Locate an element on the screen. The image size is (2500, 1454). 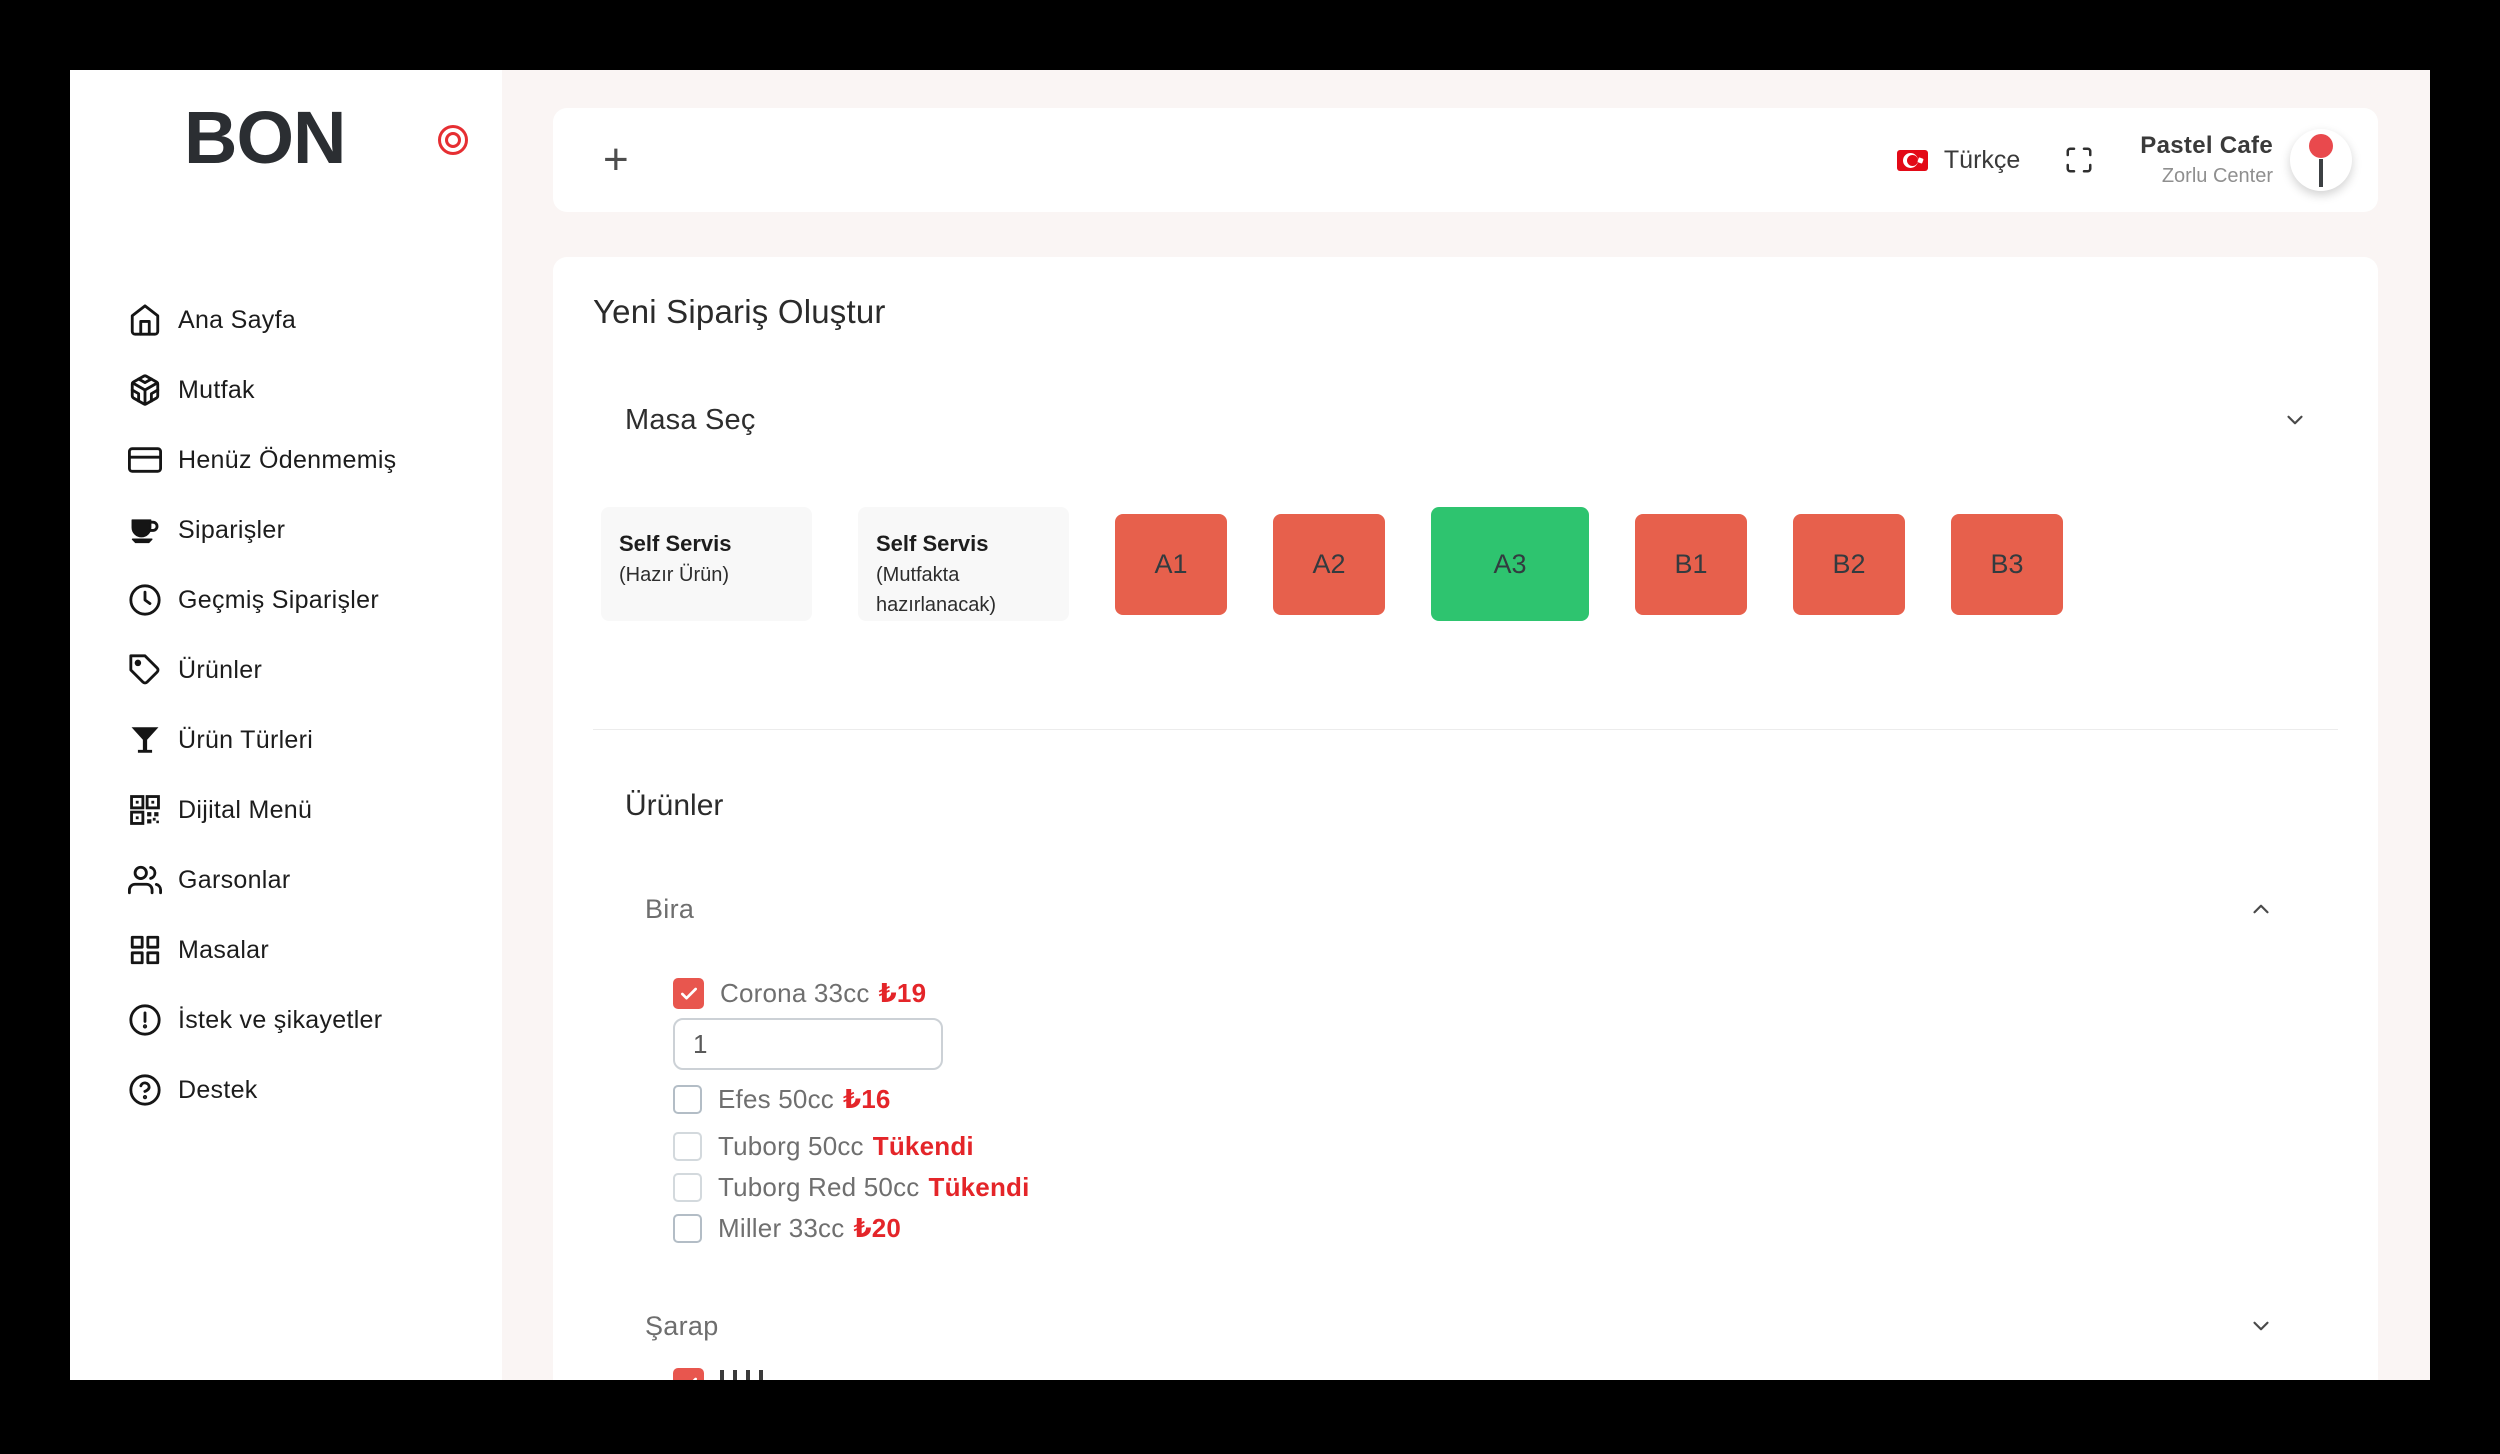
table-label: A3 is located at coordinates (1510, 563).